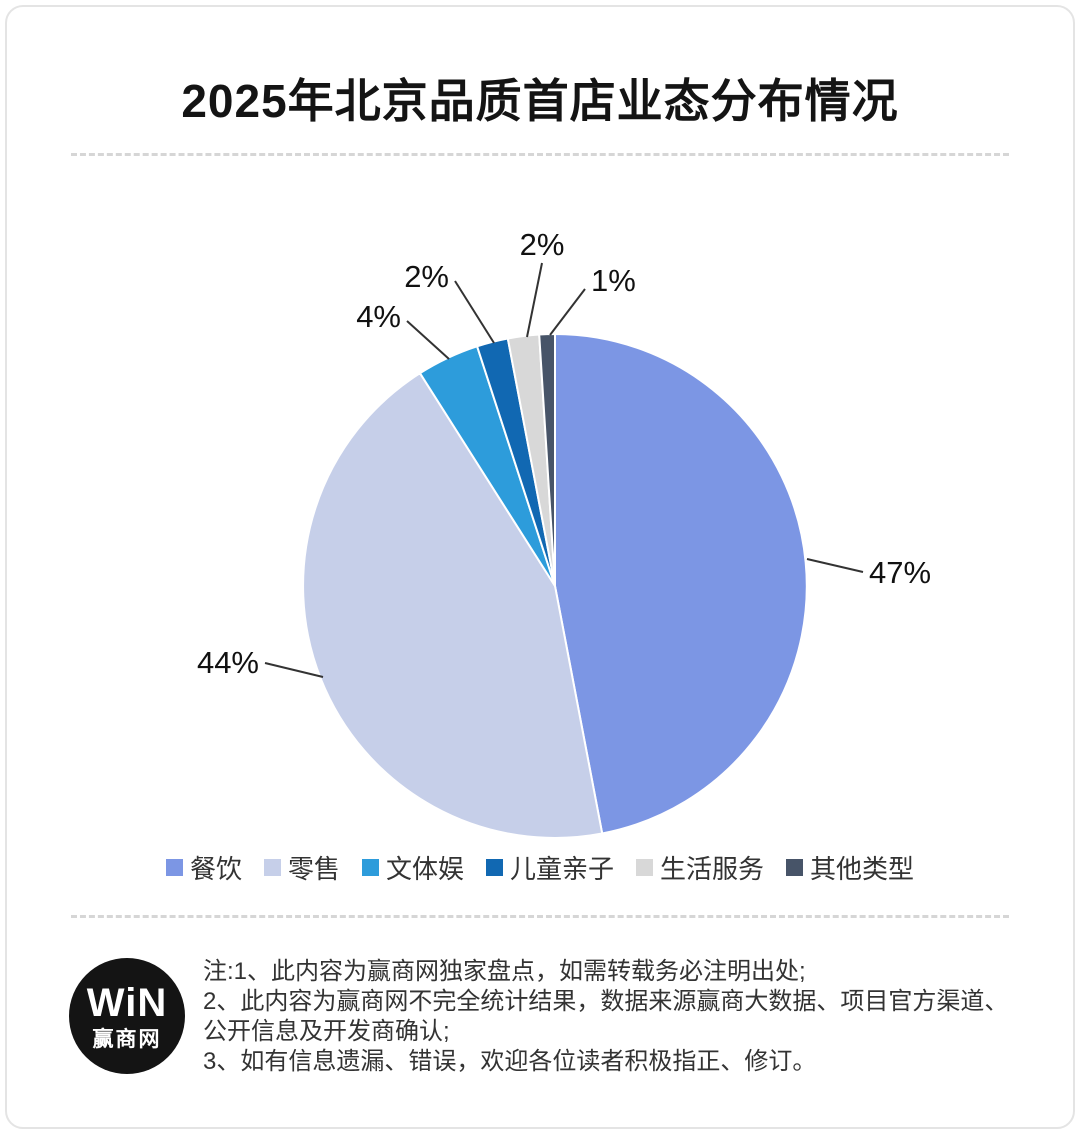 The height and width of the screenshot is (1134, 1080). What do you see at coordinates (540, 154) in the screenshot?
I see `top-divider` at bounding box center [540, 154].